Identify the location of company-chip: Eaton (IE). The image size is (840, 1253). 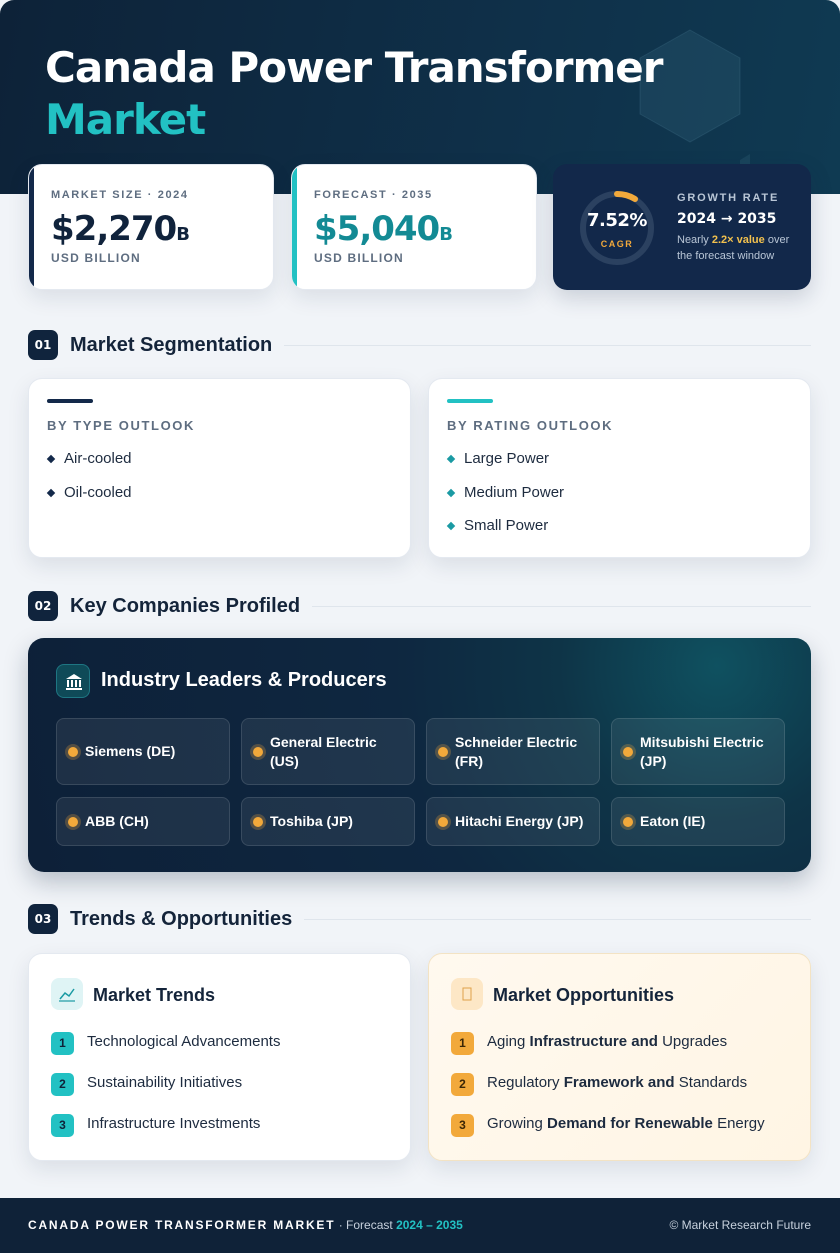
(698, 821).